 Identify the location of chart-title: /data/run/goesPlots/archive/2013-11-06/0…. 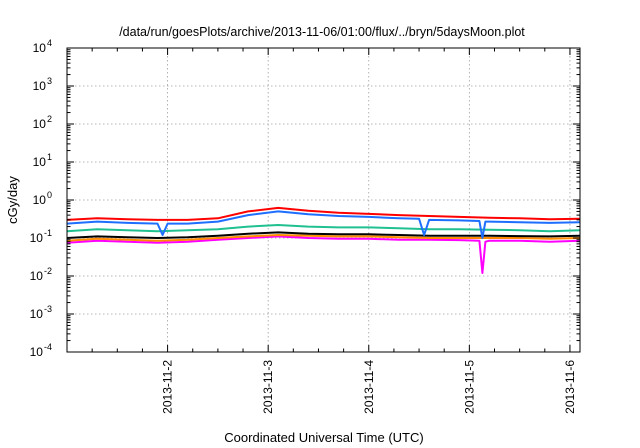
(322, 32).